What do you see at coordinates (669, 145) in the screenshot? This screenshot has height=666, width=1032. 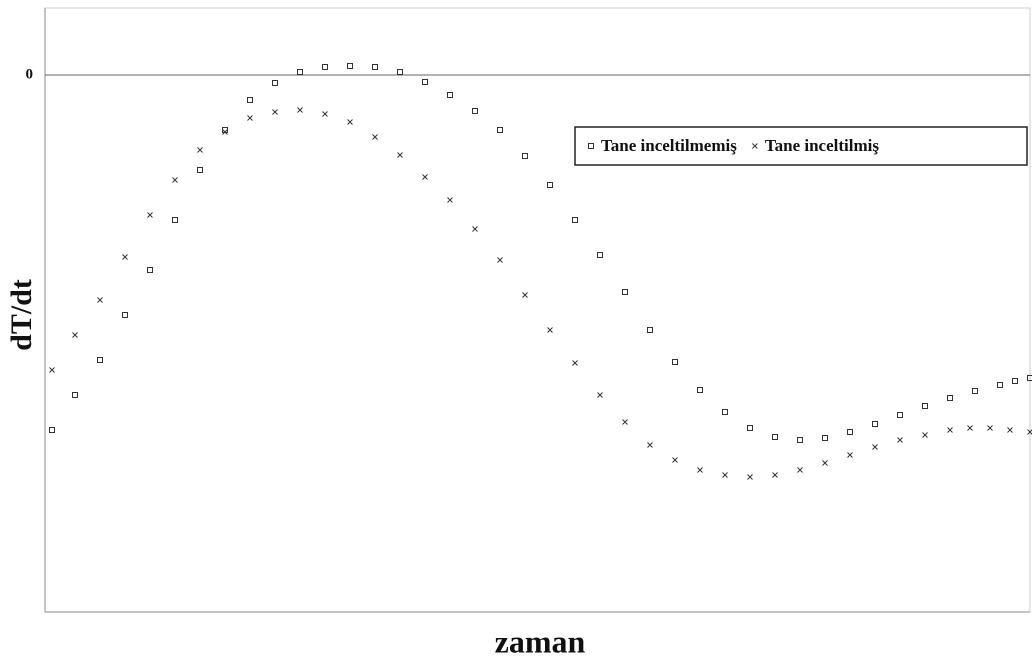 I see `legend-label: Tane inceltilmemiş` at bounding box center [669, 145].